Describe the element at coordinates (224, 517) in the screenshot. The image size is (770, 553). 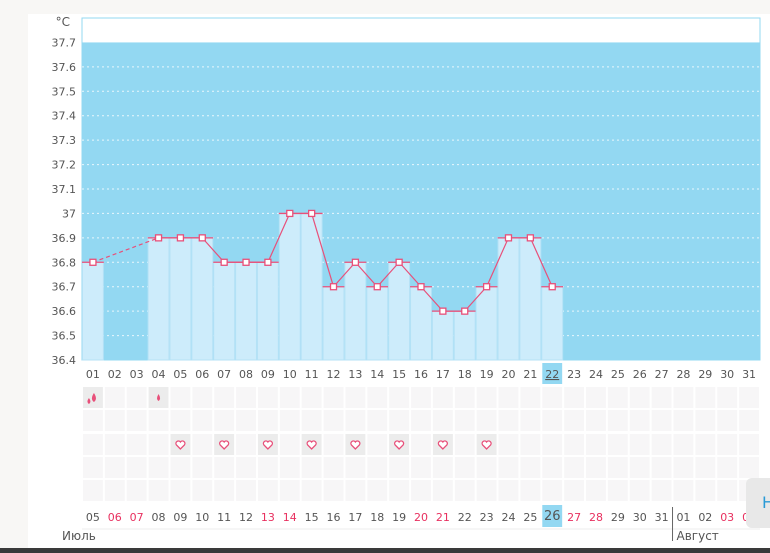
I see `date-label: 11` at that location.